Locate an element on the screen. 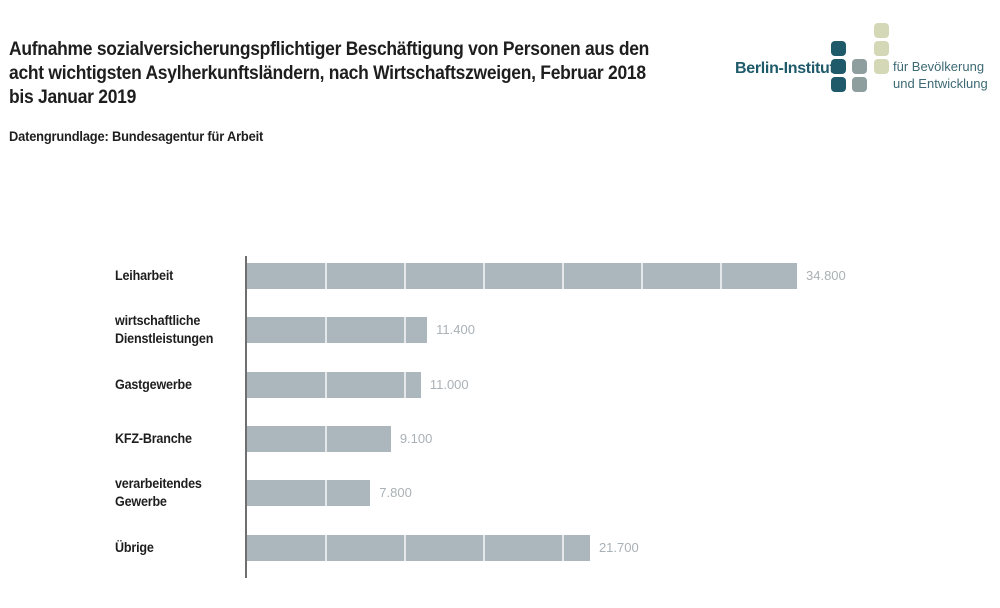 This screenshot has width=1000, height=608. y-axis-line is located at coordinates (246, 417).